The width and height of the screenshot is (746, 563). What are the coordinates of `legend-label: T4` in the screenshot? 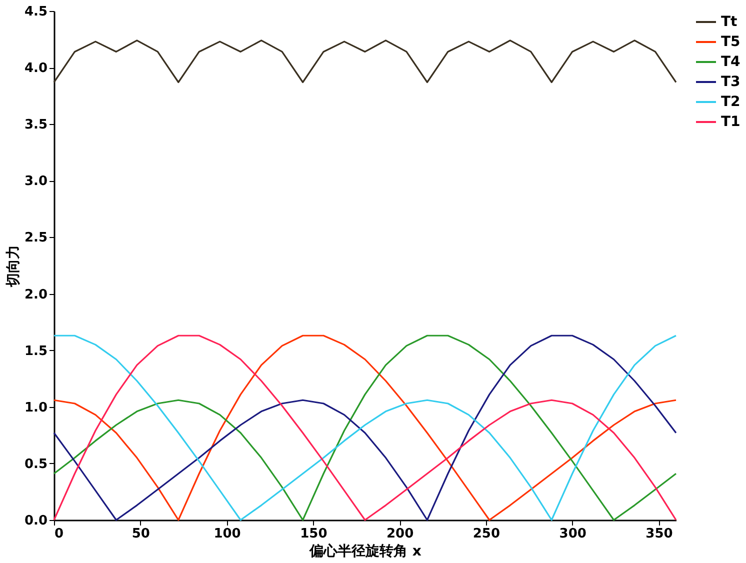 It's located at (731, 62).